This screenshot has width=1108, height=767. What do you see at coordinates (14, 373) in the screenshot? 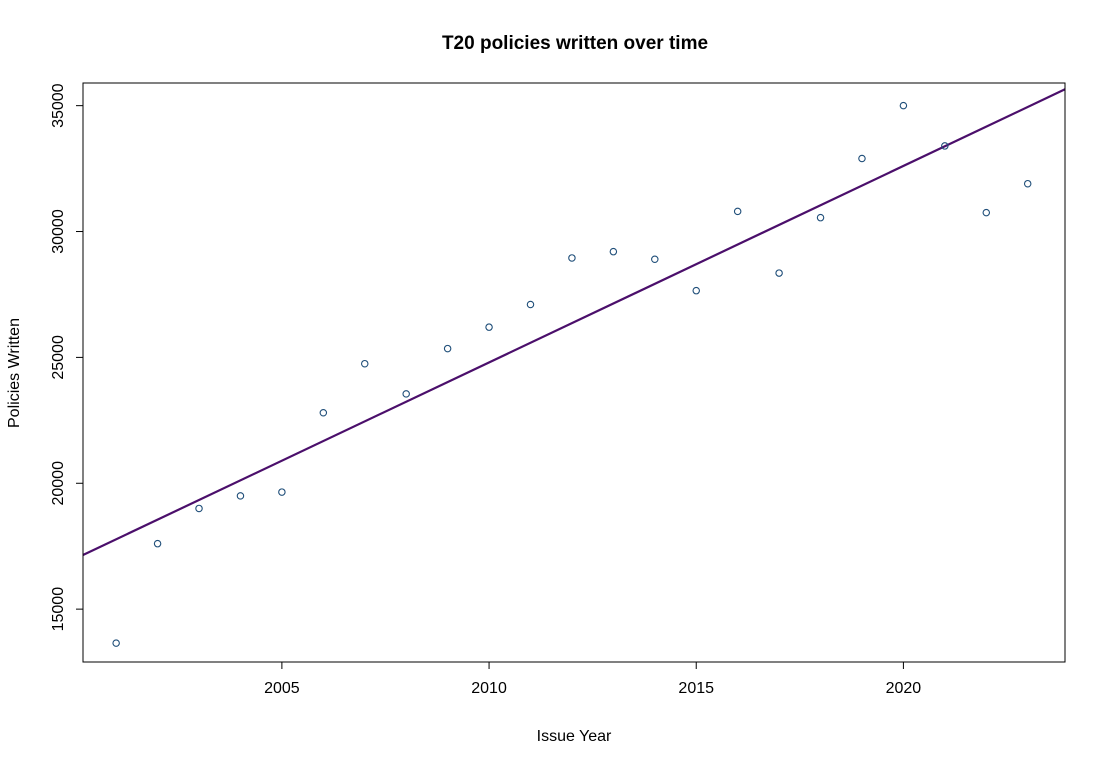
I see `y-axis-label: Policies Written` at bounding box center [14, 373].